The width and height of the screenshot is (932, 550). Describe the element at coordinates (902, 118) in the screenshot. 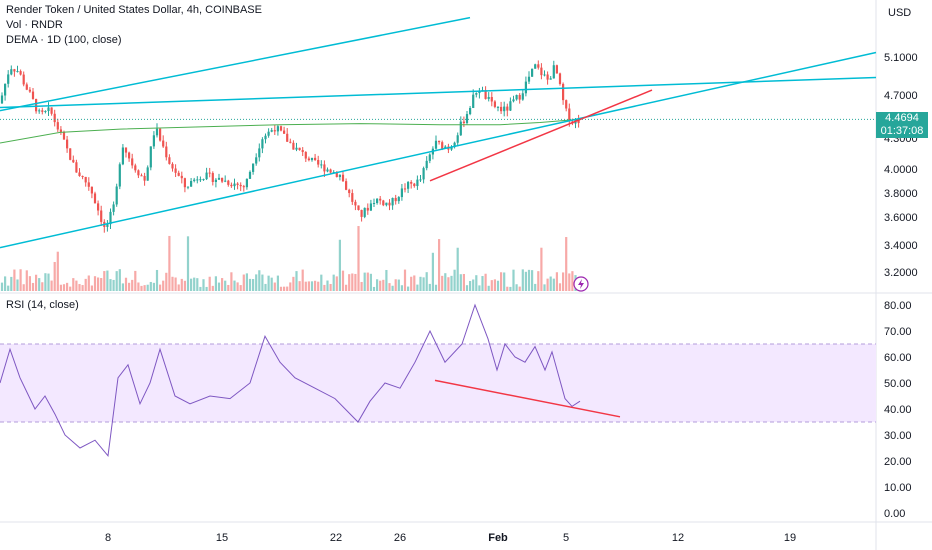

I see `last-price-value: 4.4694` at that location.